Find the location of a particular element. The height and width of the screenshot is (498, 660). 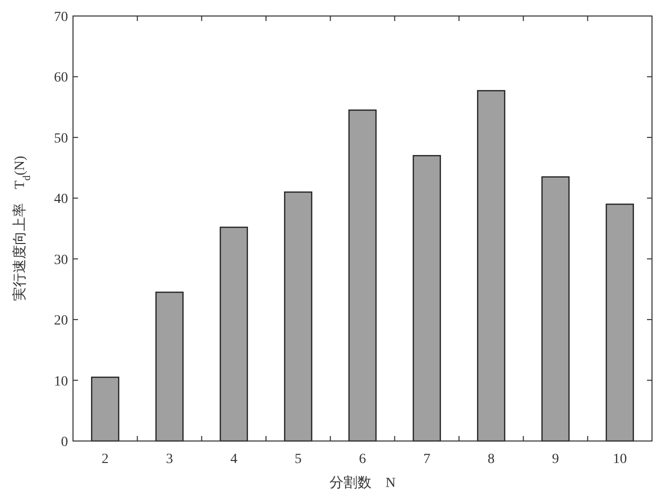

y-tick-label: 70 is located at coordinates (61, 17).